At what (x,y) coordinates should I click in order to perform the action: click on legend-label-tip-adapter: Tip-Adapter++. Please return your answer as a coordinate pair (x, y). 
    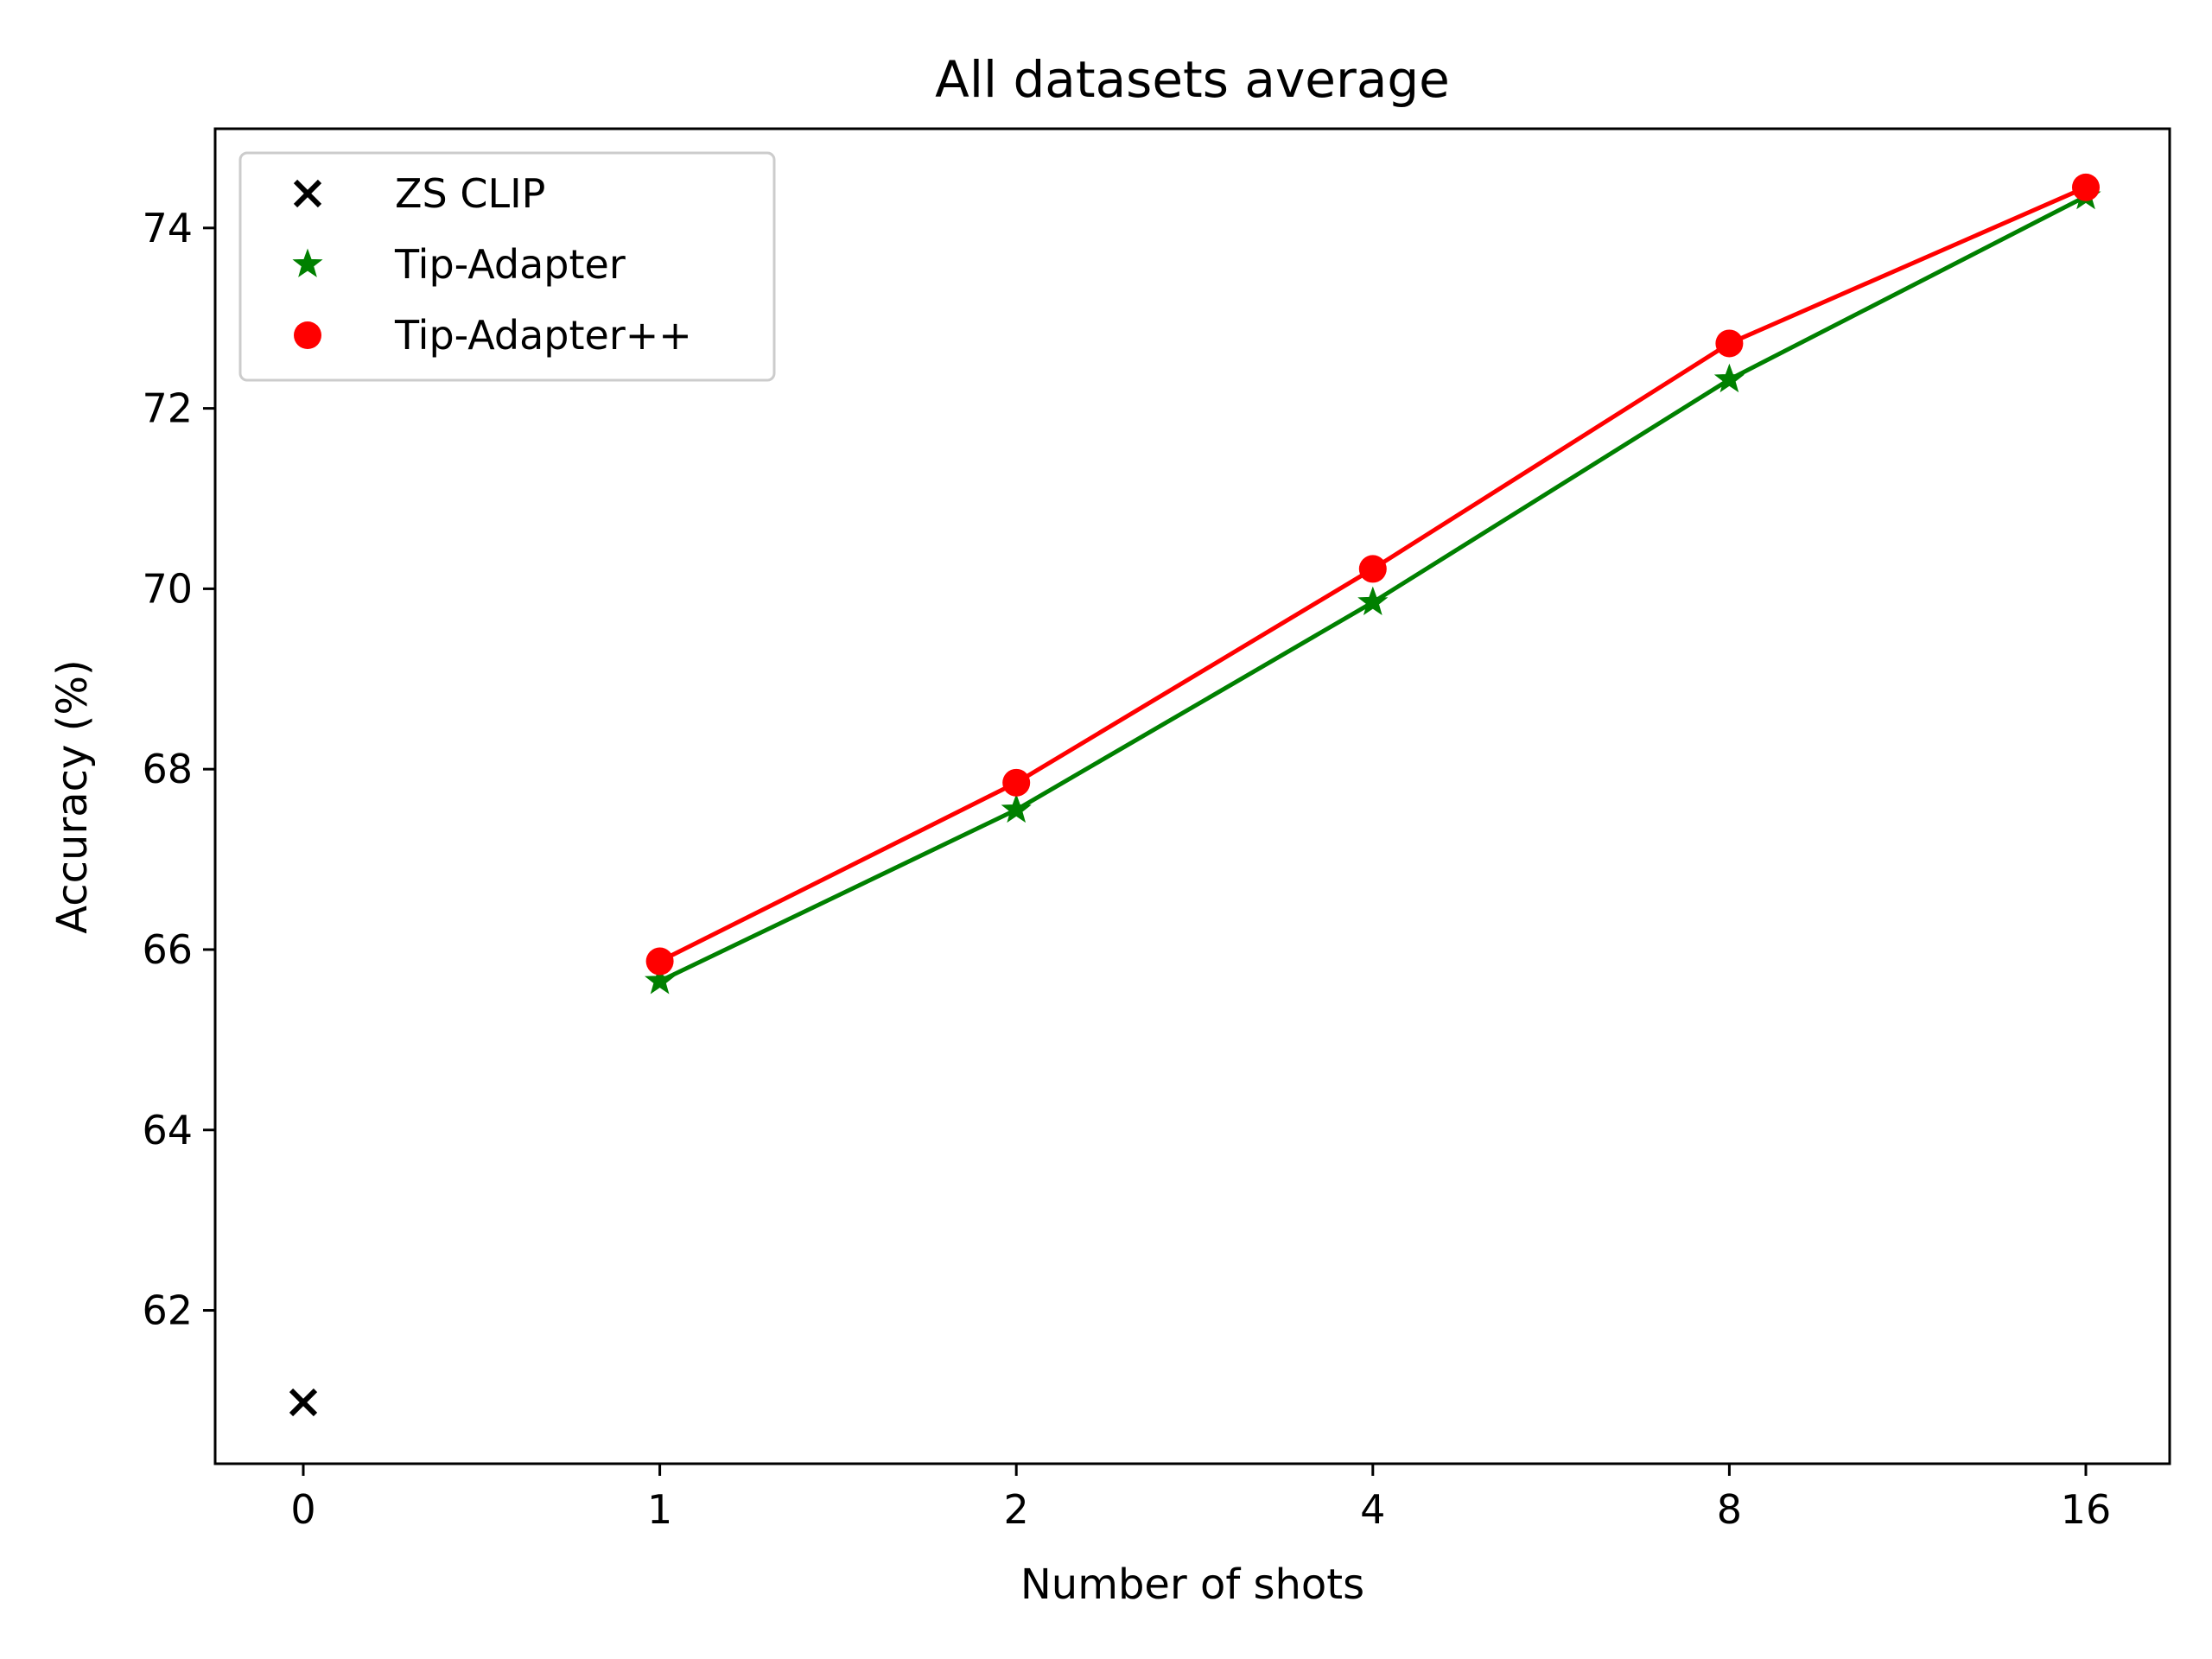
    Looking at the image, I should click on (543, 335).